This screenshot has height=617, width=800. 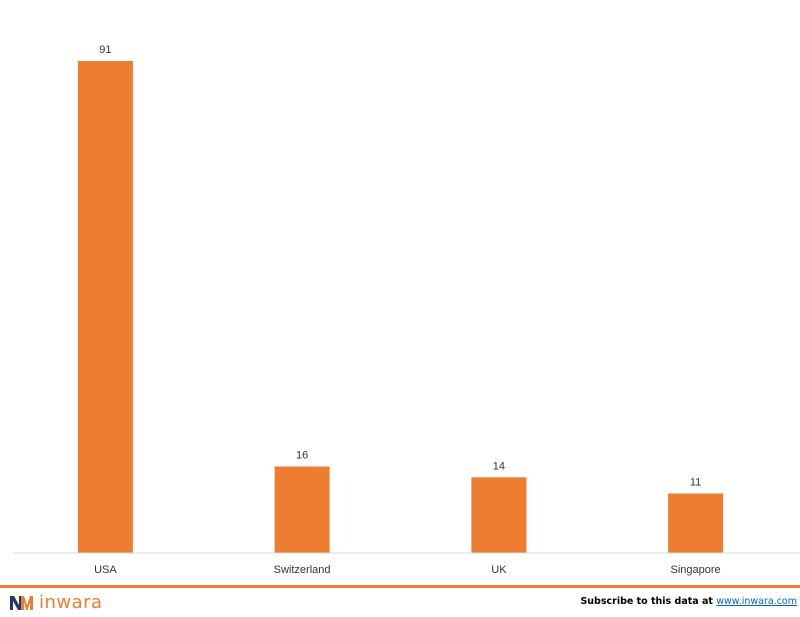 What do you see at coordinates (302, 456) in the screenshot?
I see `data-label-switzerland: 16` at bounding box center [302, 456].